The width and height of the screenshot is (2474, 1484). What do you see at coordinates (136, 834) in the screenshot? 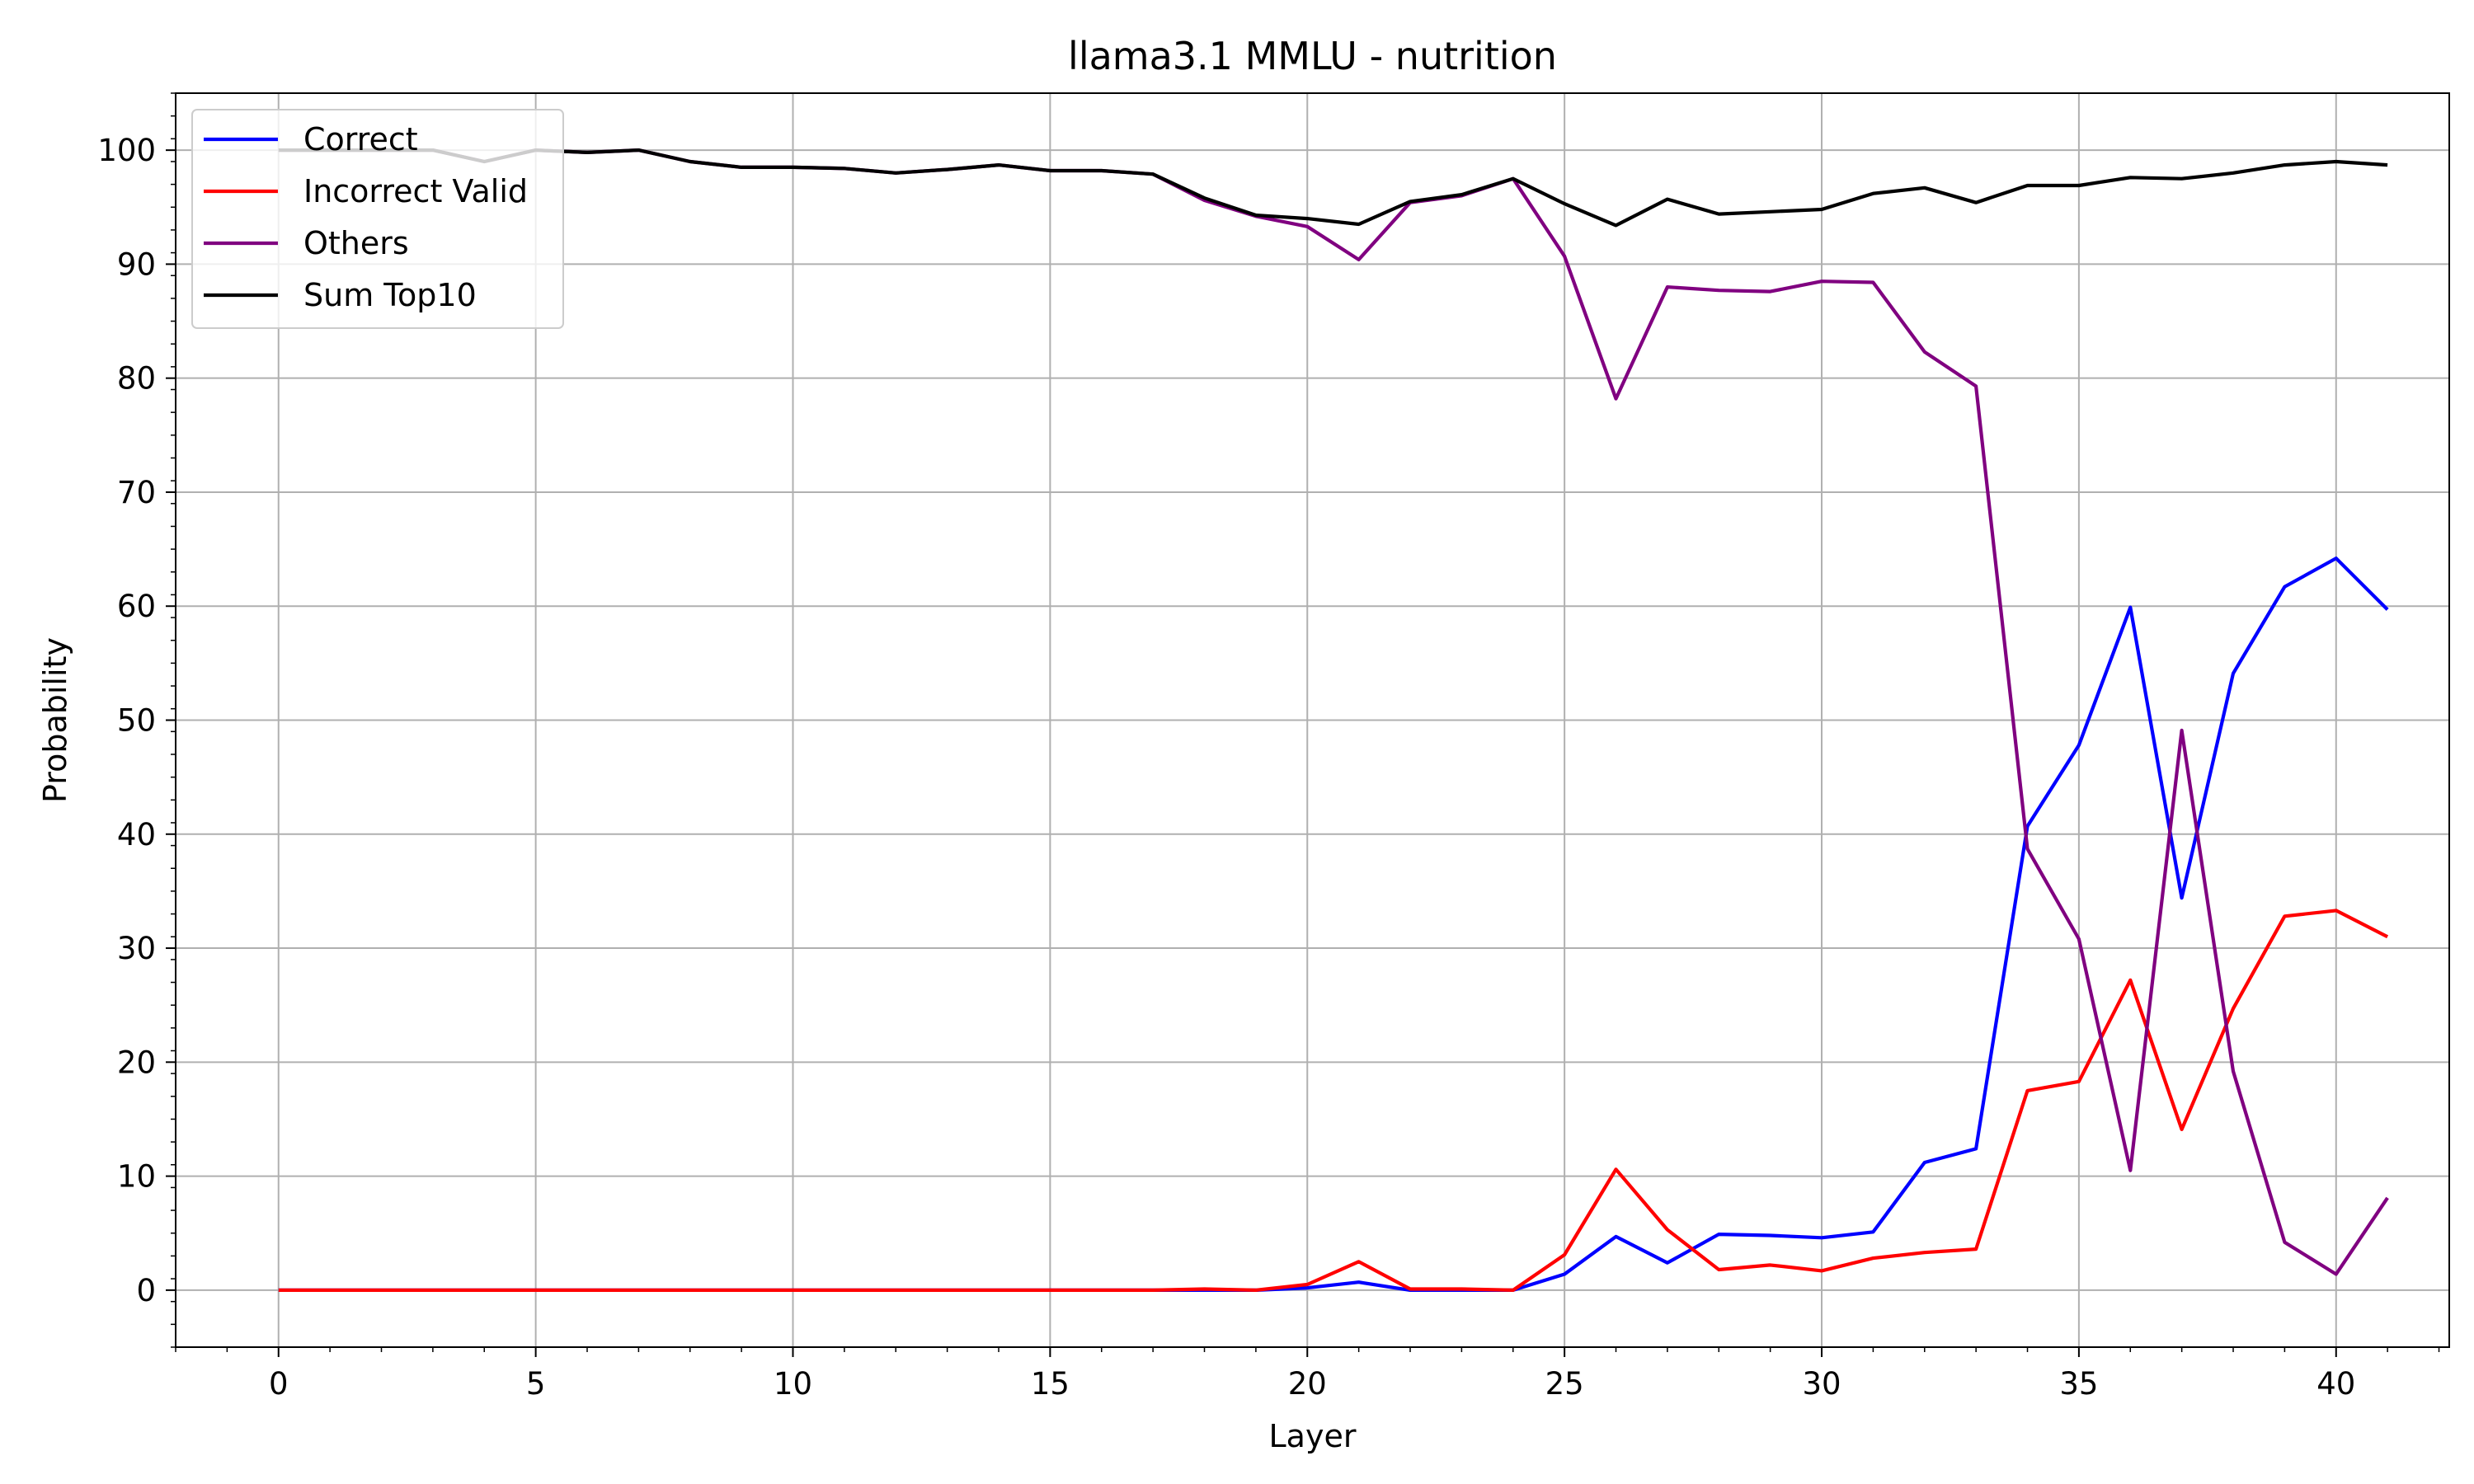
I see `y-tick-label: 40` at bounding box center [136, 834].